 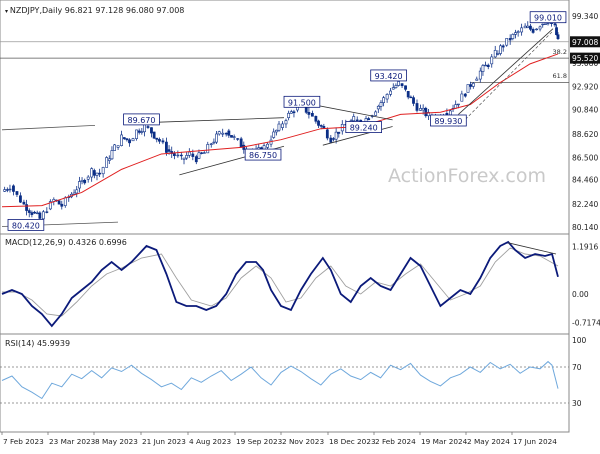 I want to click on current-price-badge-bg, so click(x=585, y=42).